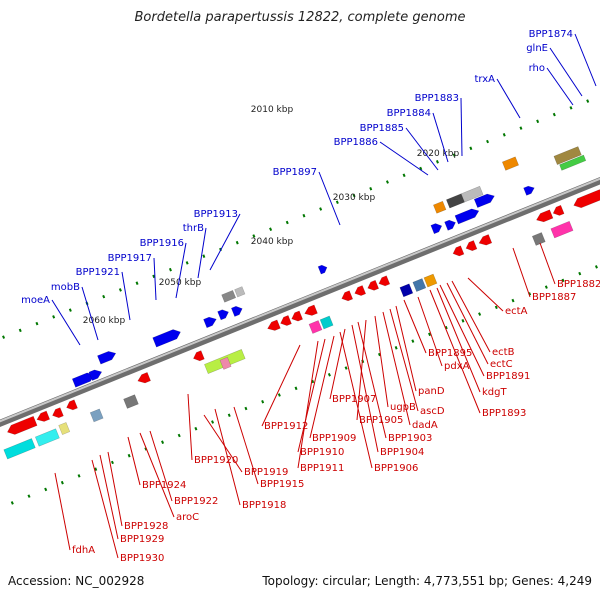 The width and height of the screenshot is (600, 600). What do you see at coordinates (516, 311) in the screenshot?
I see `reverse-gene-label: ectA` at bounding box center [516, 311].